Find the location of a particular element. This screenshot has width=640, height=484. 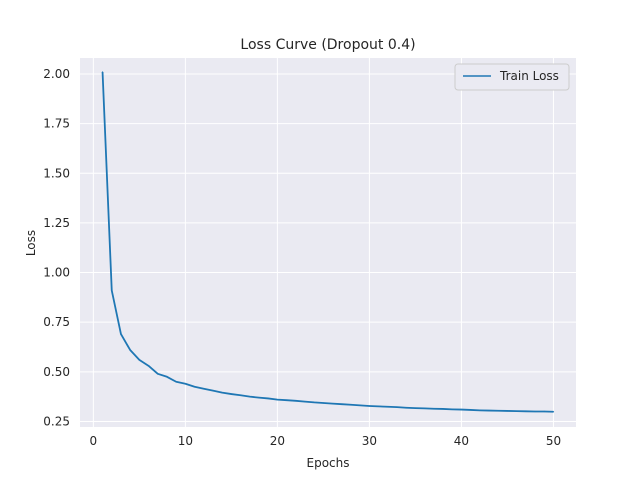

y-tick-label: 0.50 is located at coordinates (56, 372).